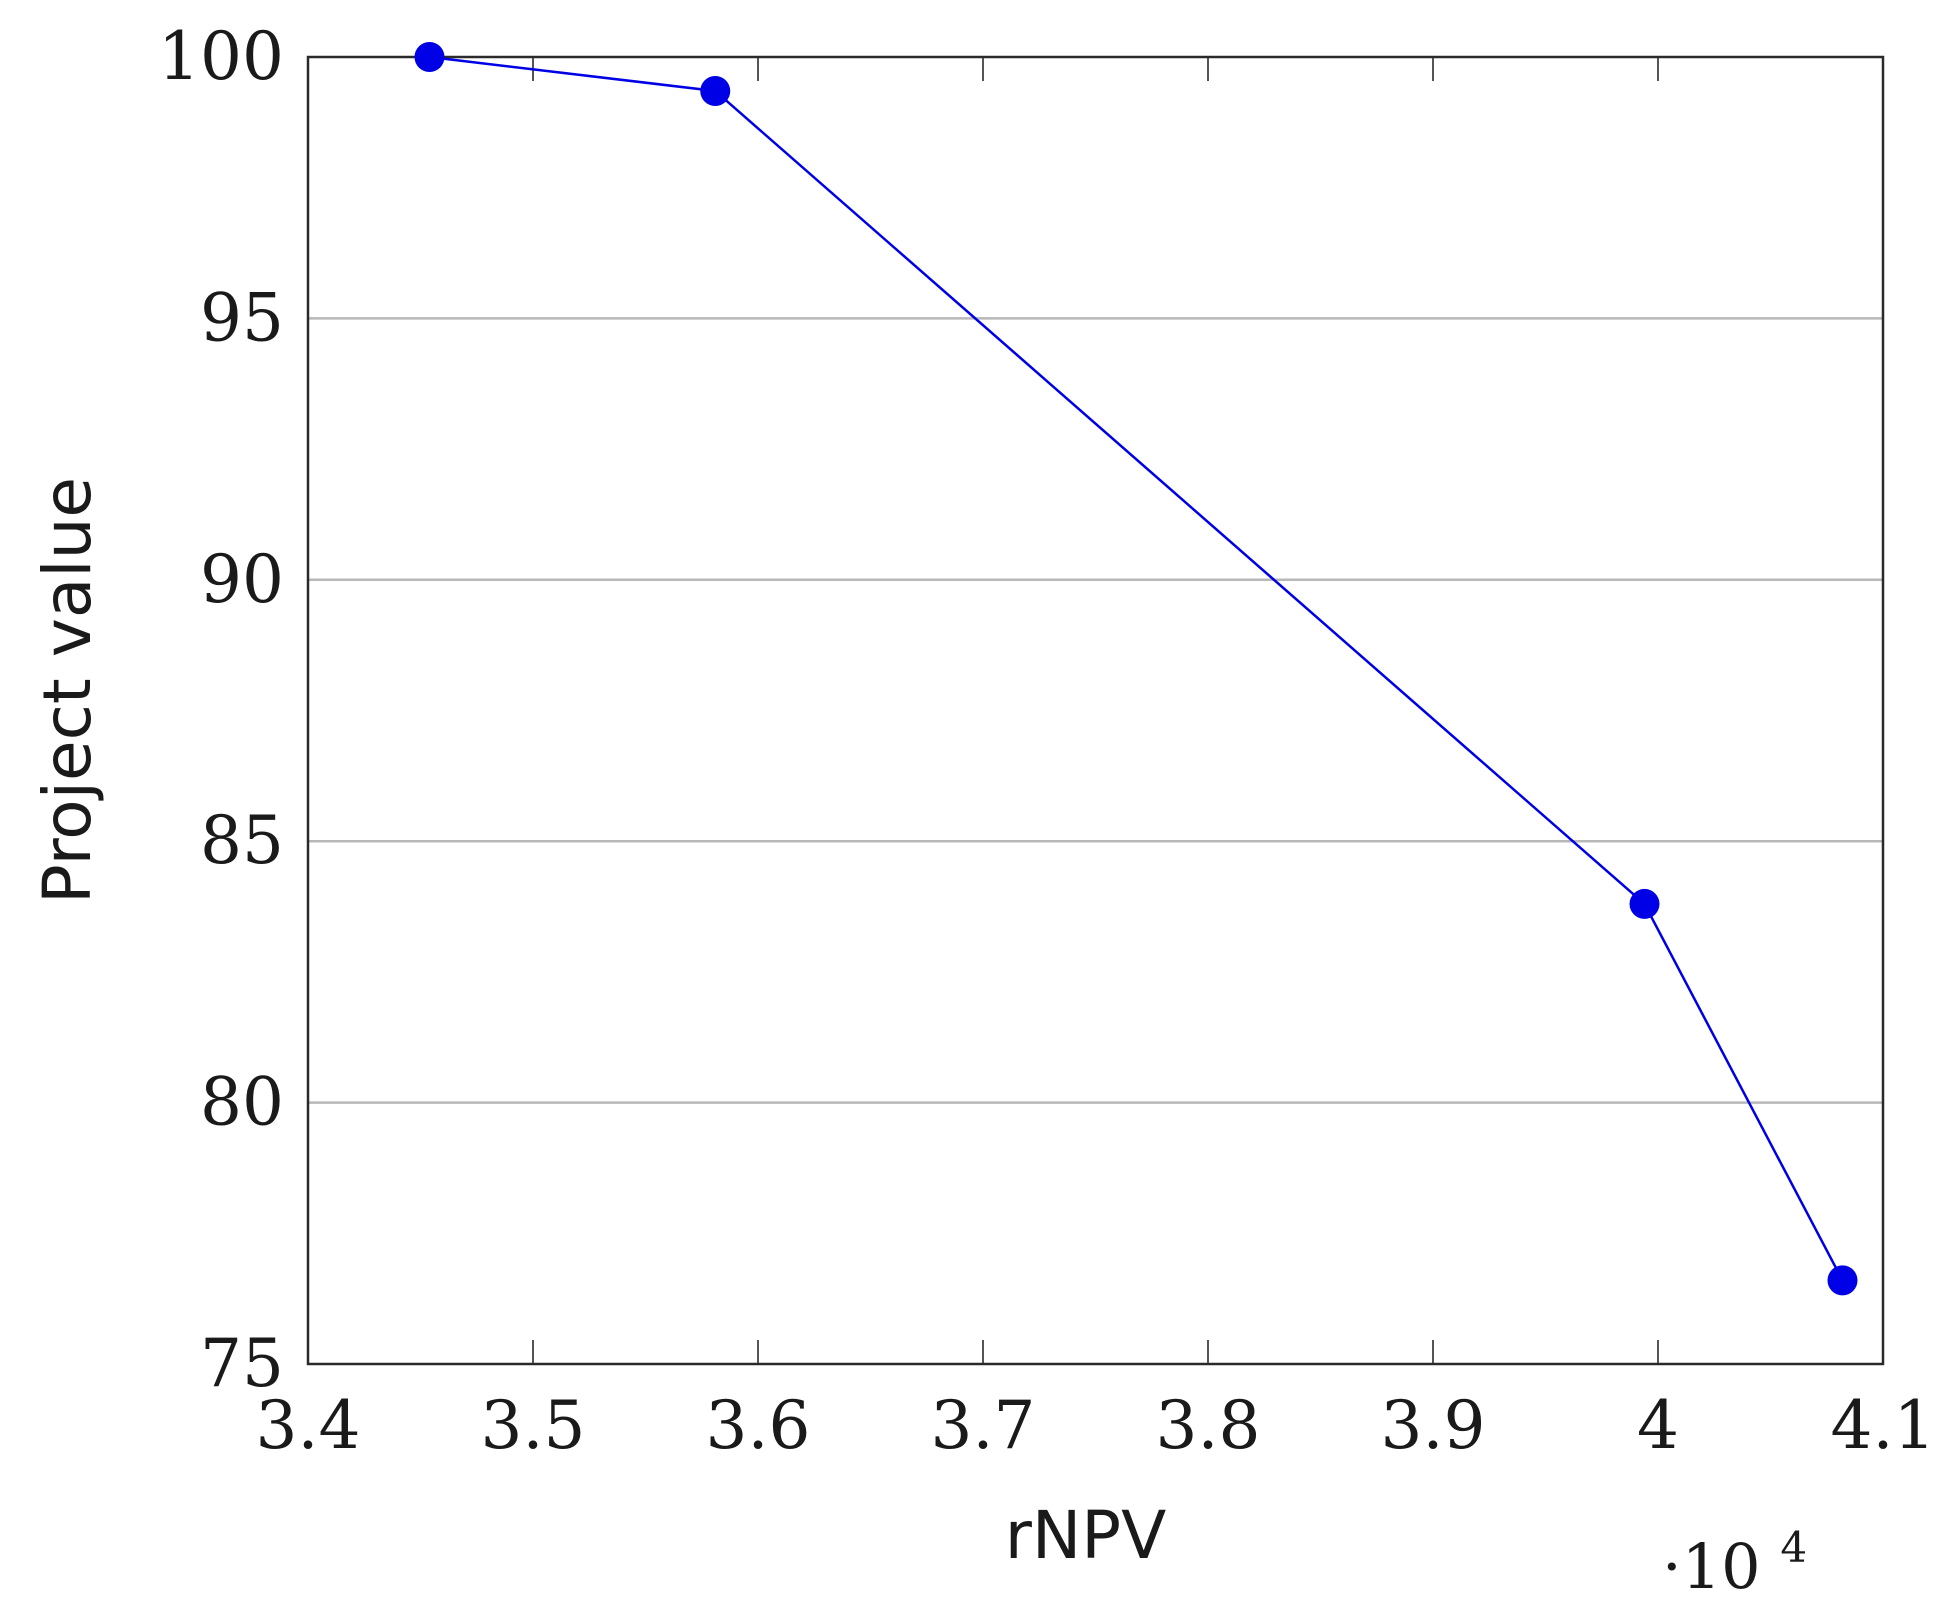 Image resolution: width=1956 pixels, height=1616 pixels. I want to click on y-tick-label: 95, so click(242, 317).